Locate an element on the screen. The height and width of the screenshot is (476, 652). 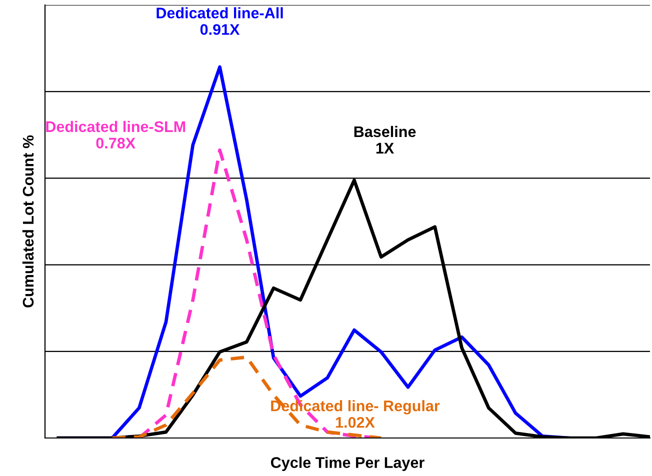
text: Dedicated line-All 0.91X is located at coordinates (219, 21).